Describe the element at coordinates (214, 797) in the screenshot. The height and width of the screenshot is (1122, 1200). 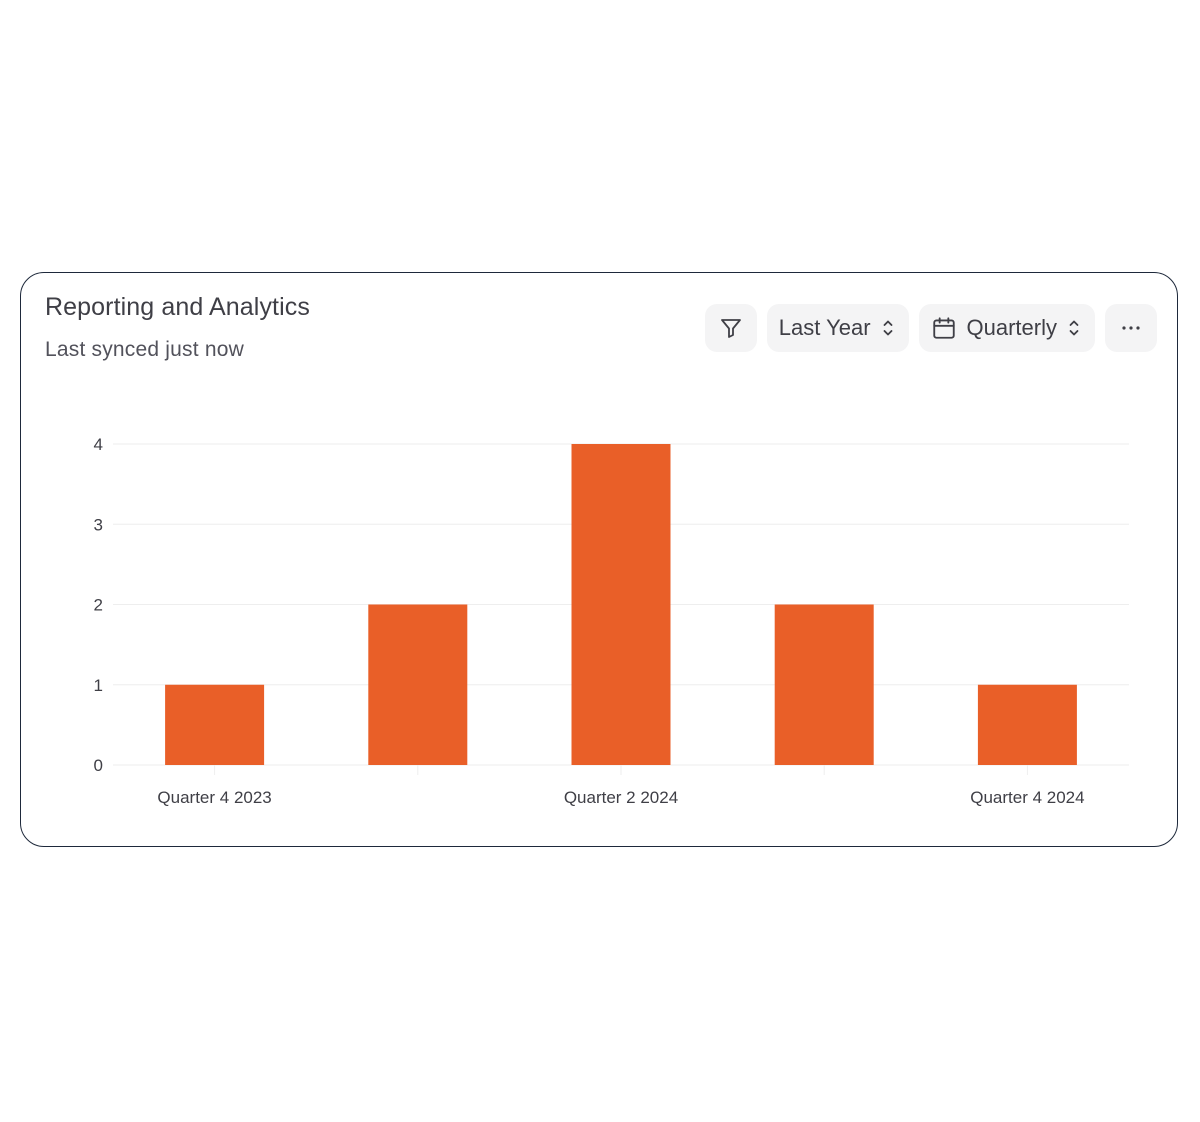
I see `x-tick-label: Quarter 4 2023` at that location.